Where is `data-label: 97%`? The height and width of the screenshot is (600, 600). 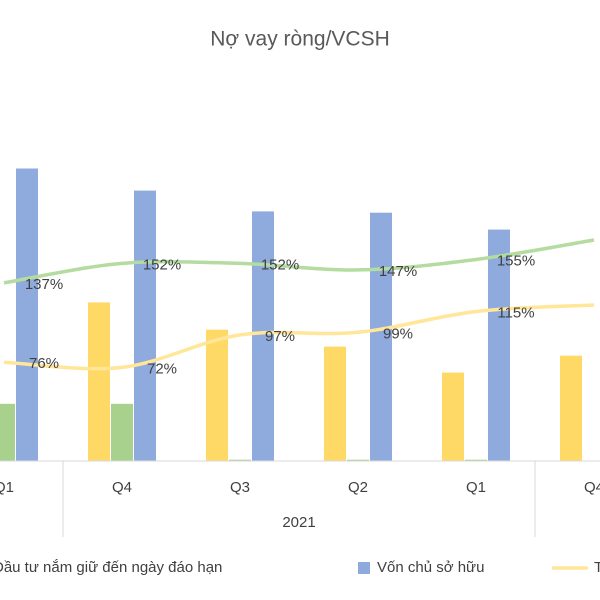 data-label: 97% is located at coordinates (280, 336).